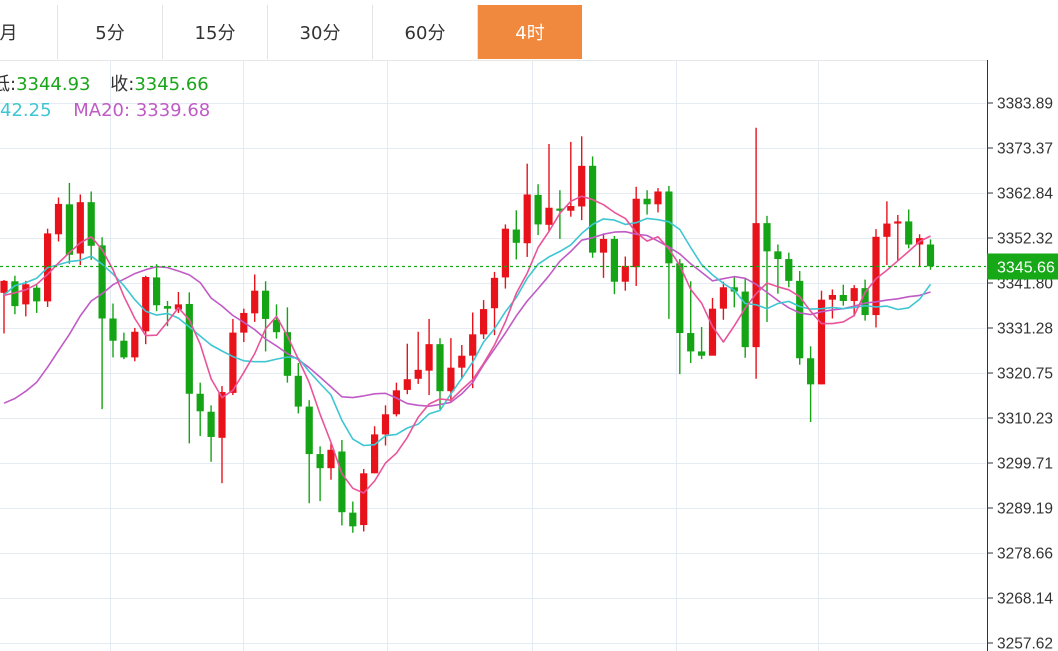  I want to click on ma20-label: MA20:, so click(102, 110).